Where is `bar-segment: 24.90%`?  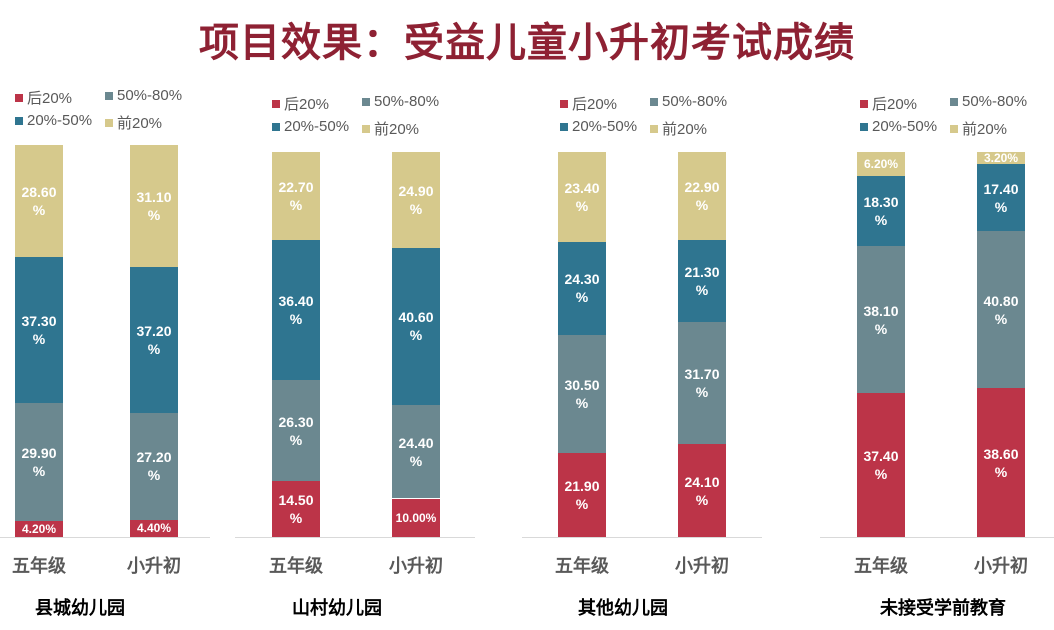 bar-segment: 24.90% is located at coordinates (416, 200).